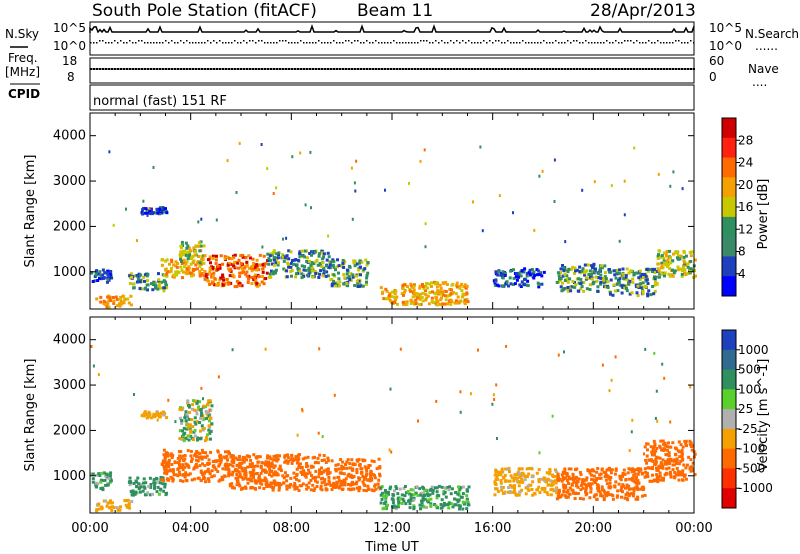 Image resolution: width=800 pixels, height=554 pixels. Describe the element at coordinates (204, 11) in the screenshot. I see `station-title: South Pole Station (fitACF)` at that location.